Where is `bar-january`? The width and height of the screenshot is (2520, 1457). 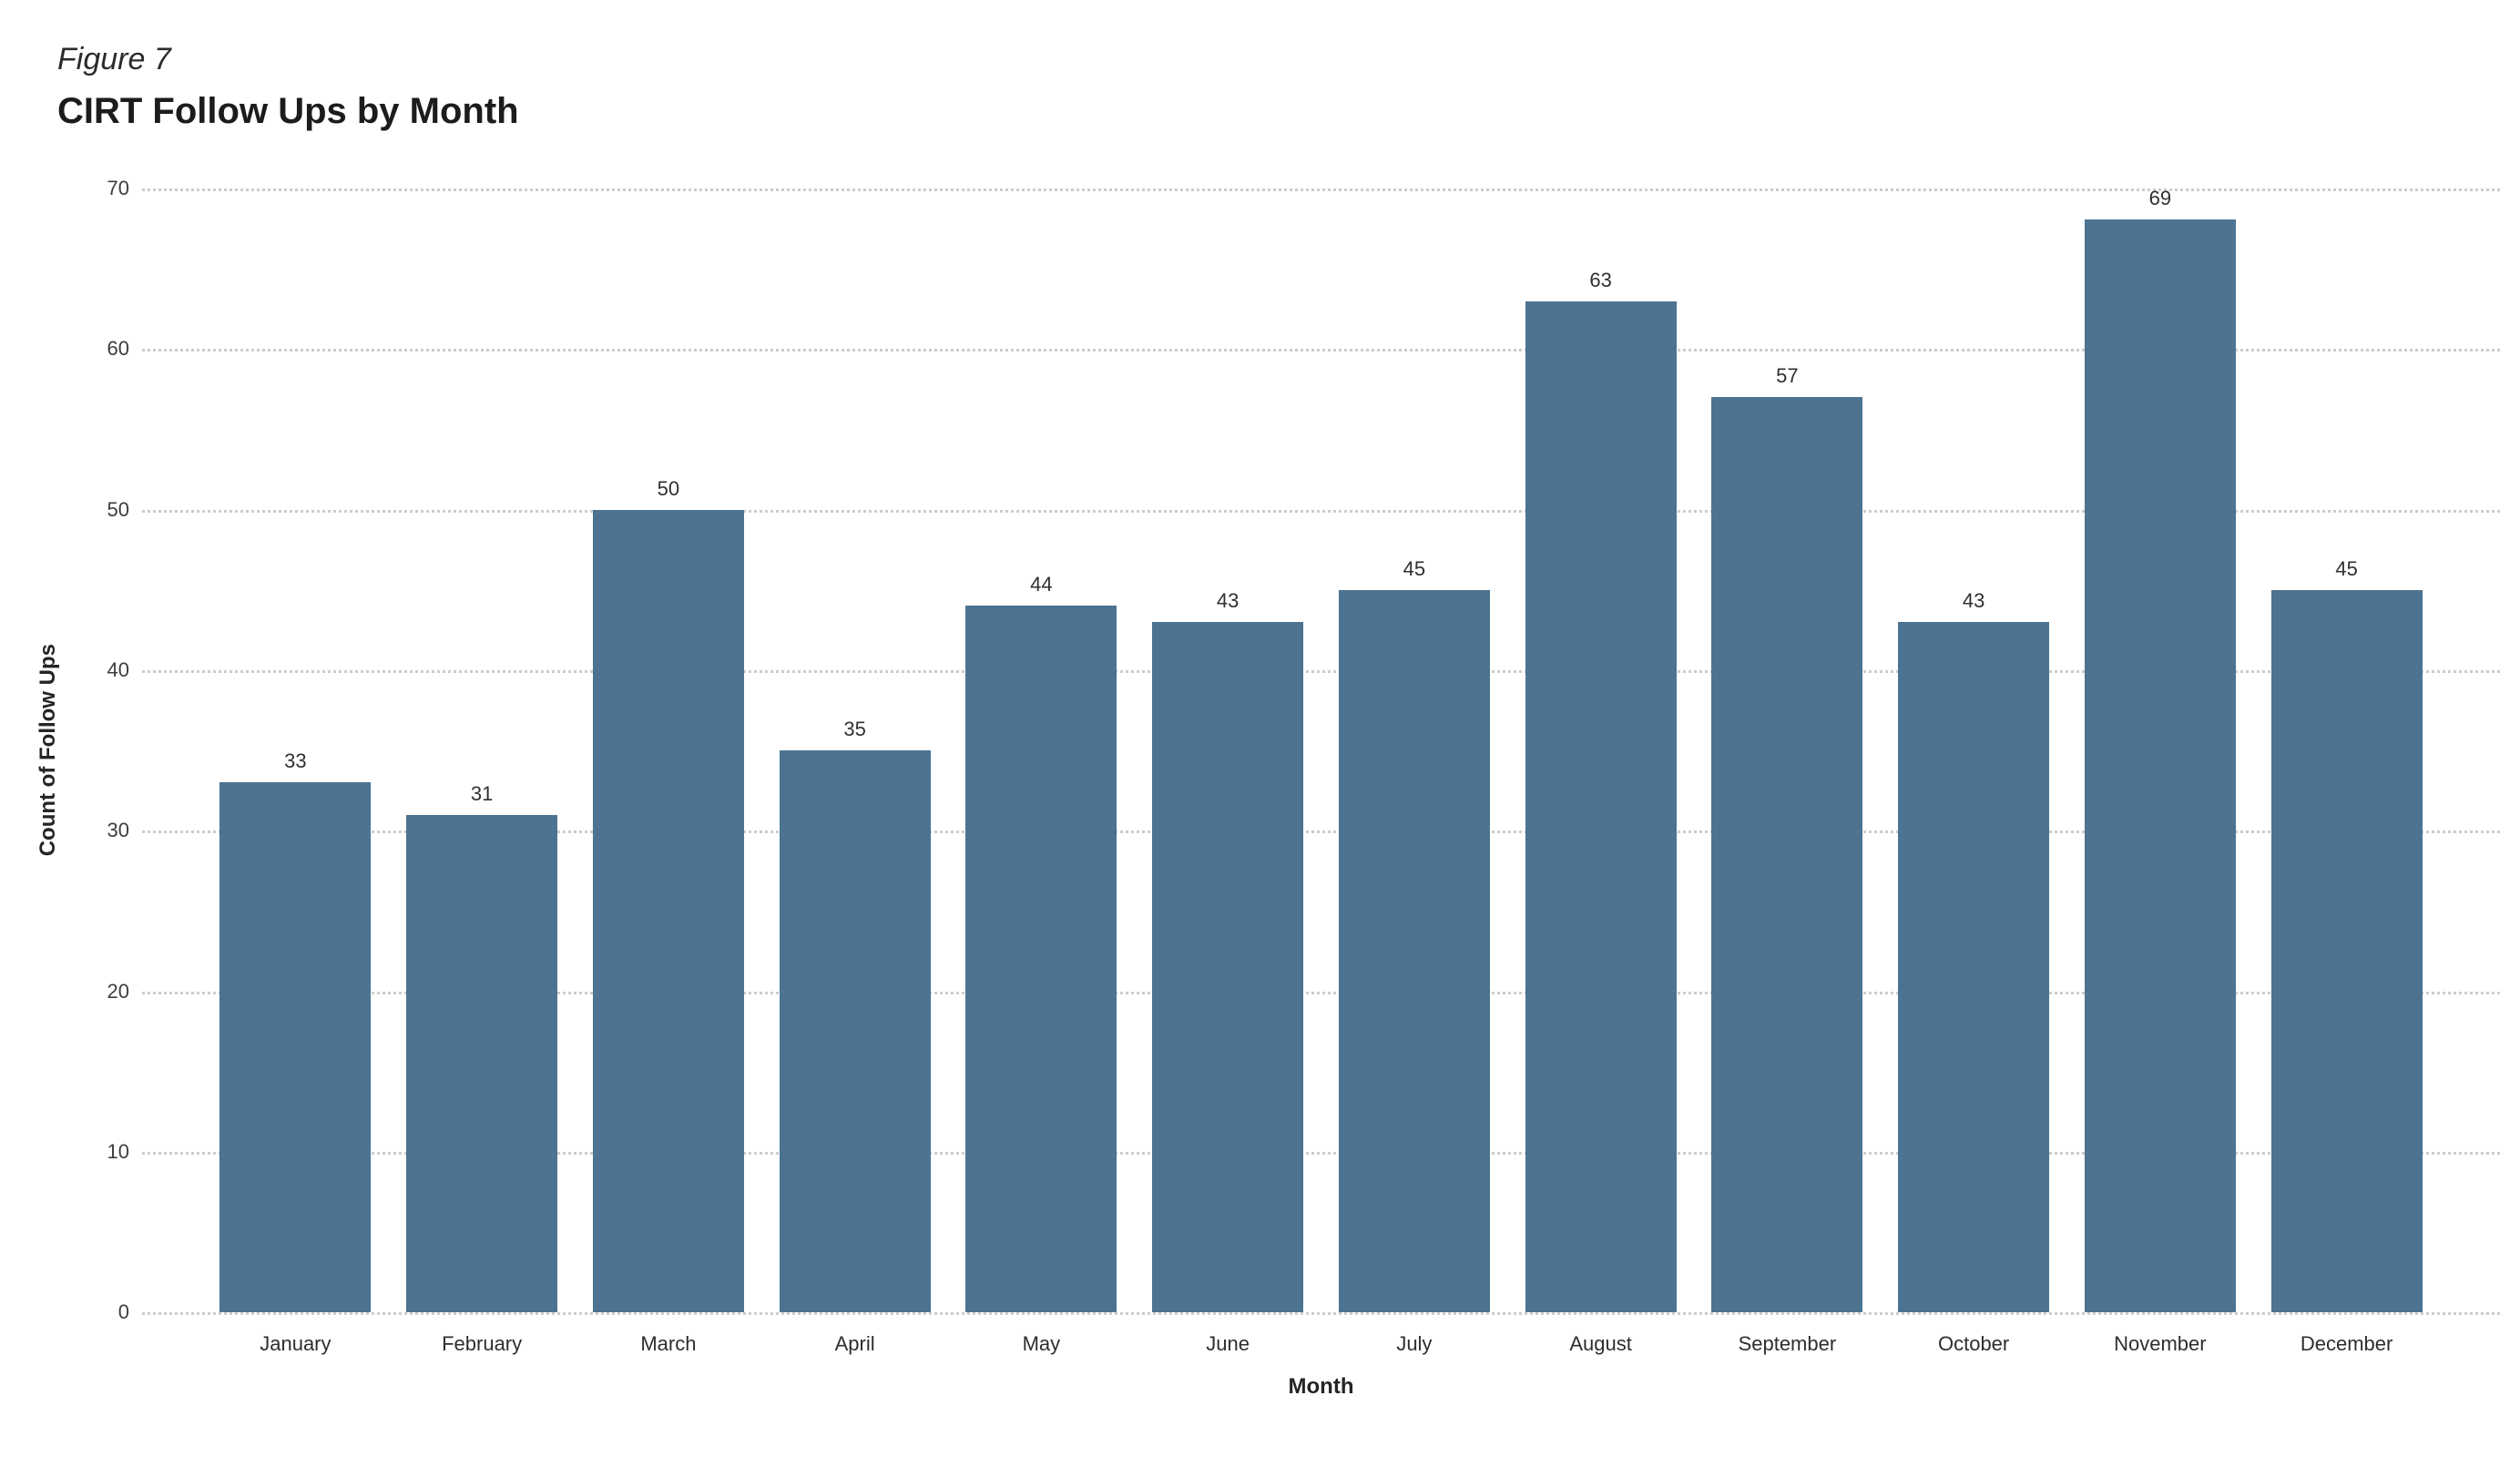 bar-january is located at coordinates (295, 1047).